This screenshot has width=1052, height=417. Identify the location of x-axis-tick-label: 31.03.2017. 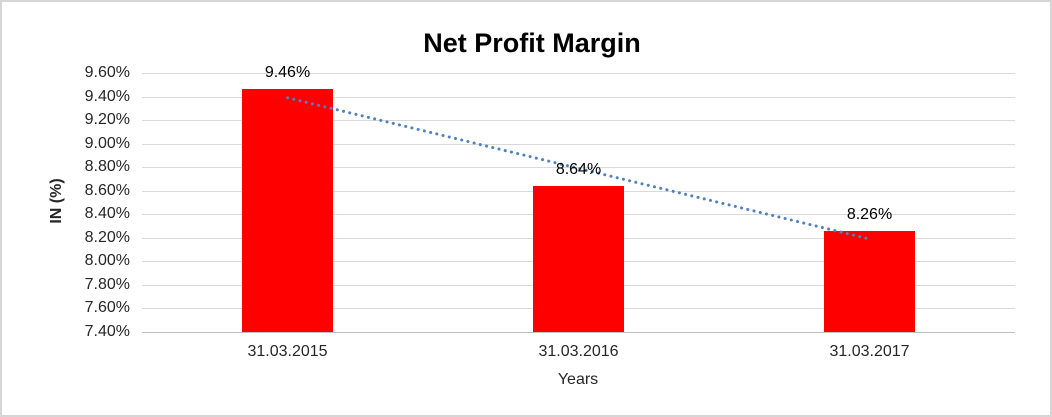
(869, 351).